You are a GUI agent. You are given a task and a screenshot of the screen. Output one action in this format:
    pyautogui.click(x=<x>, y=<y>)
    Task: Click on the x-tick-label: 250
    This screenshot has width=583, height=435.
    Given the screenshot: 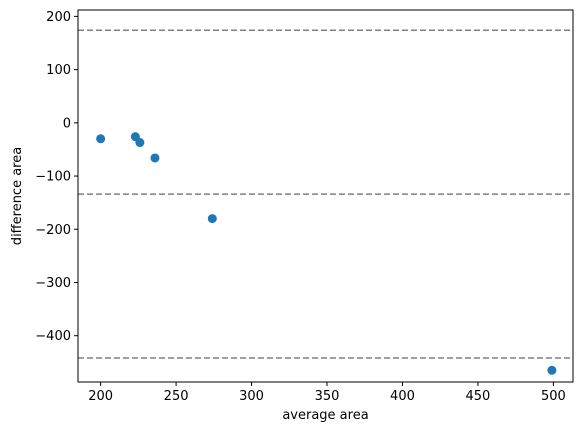 What is the action you would take?
    pyautogui.click(x=176, y=396)
    